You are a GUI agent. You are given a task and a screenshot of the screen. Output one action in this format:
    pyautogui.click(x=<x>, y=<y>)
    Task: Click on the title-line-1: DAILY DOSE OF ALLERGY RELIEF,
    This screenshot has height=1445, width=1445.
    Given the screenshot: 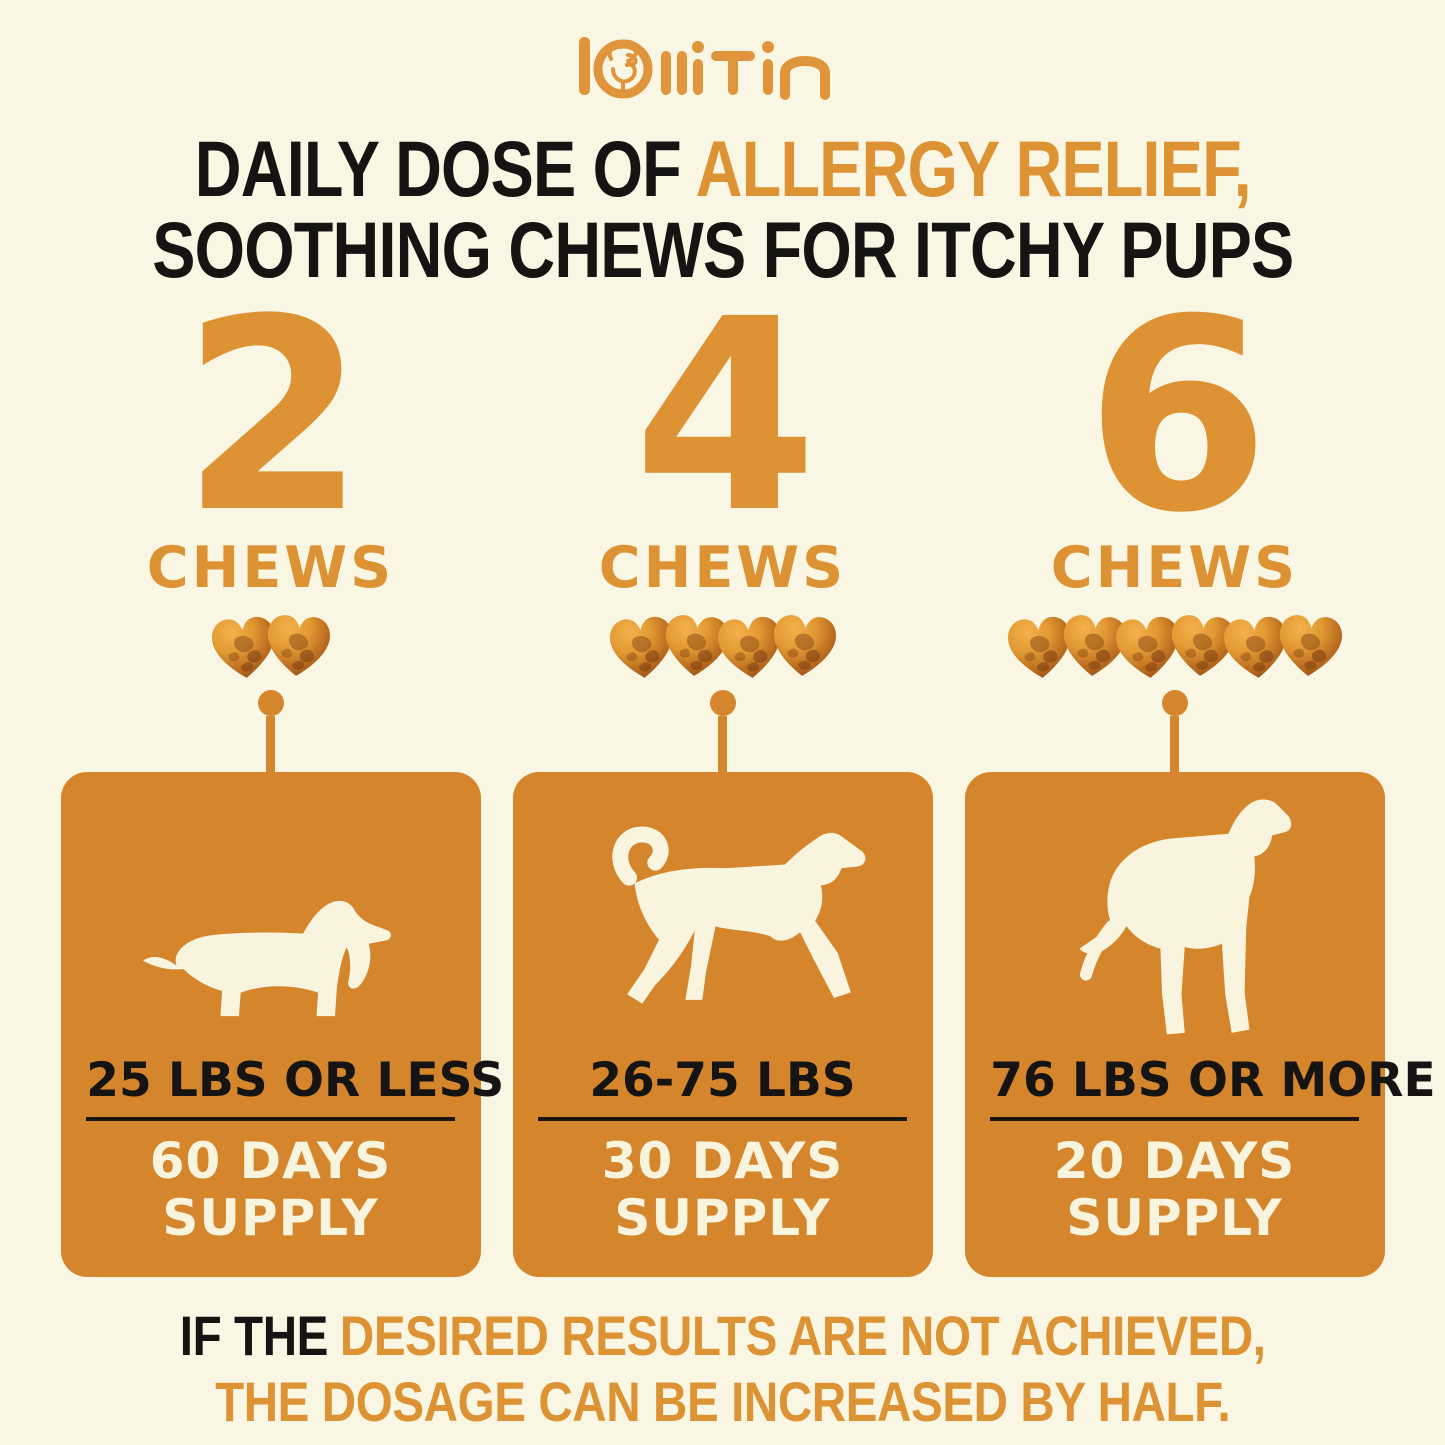 What is the action you would take?
    pyautogui.click(x=722, y=168)
    